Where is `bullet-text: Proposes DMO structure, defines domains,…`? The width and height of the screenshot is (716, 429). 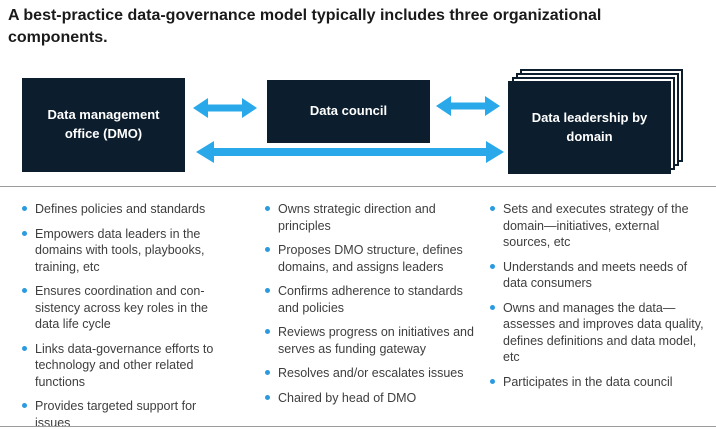
bullet-text: Proposes DMO structure, defines domains,… is located at coordinates (370, 258).